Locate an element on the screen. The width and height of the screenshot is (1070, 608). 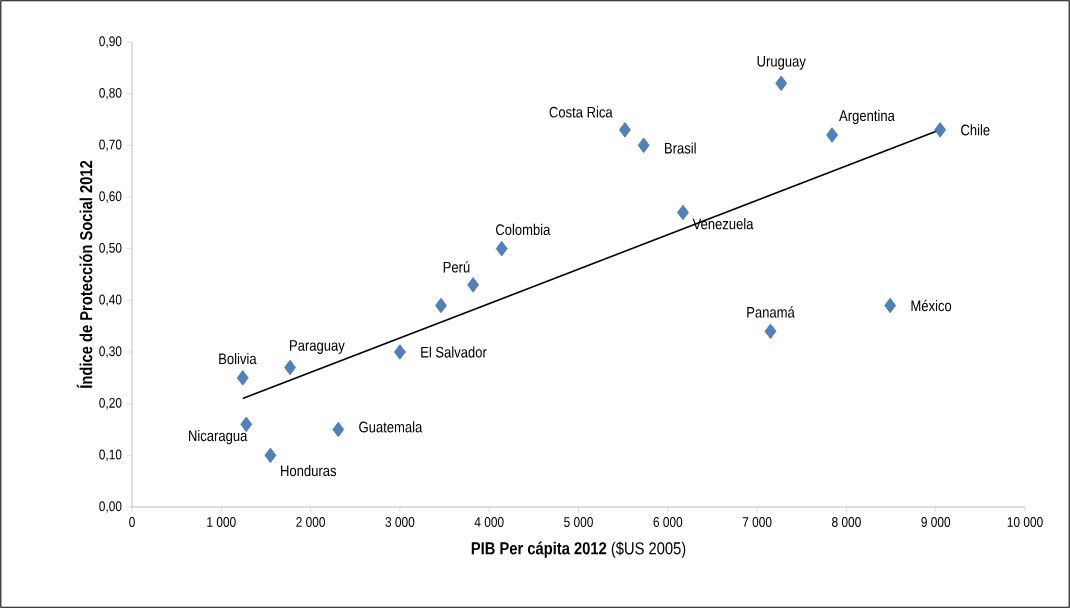
y-tick-label: 0,00 is located at coordinates (110, 507).